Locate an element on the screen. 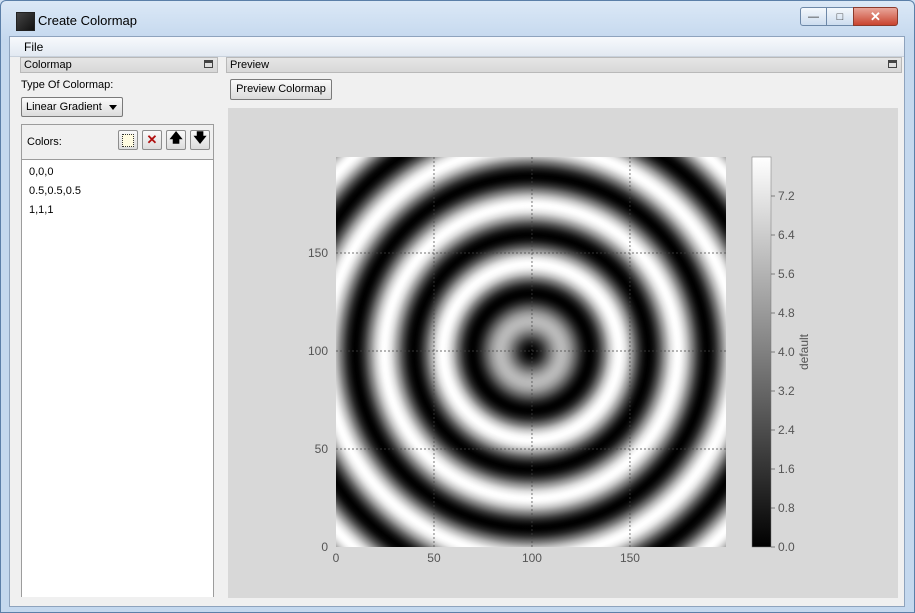 This screenshot has width=915, height=613. y-tick-label: 0 is located at coordinates (324, 547).